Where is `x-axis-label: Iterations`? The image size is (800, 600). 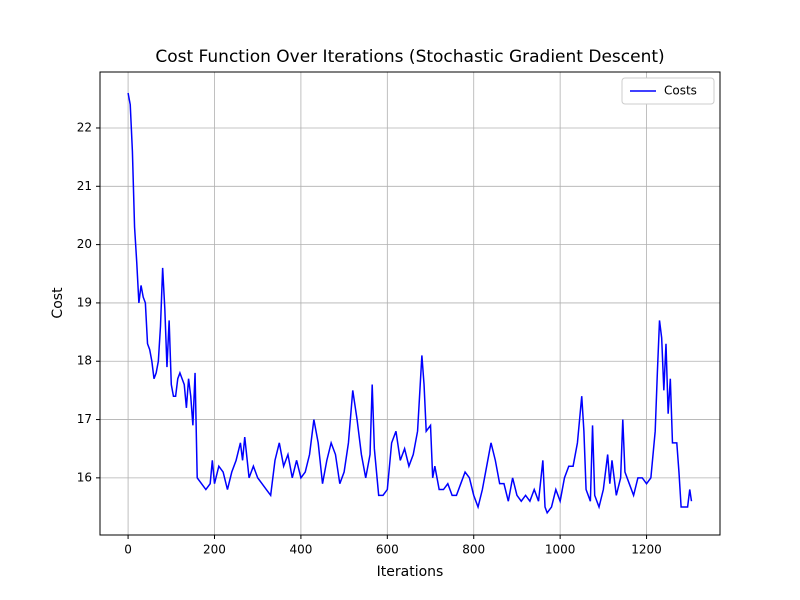
x-axis-label: Iterations is located at coordinates (410, 572).